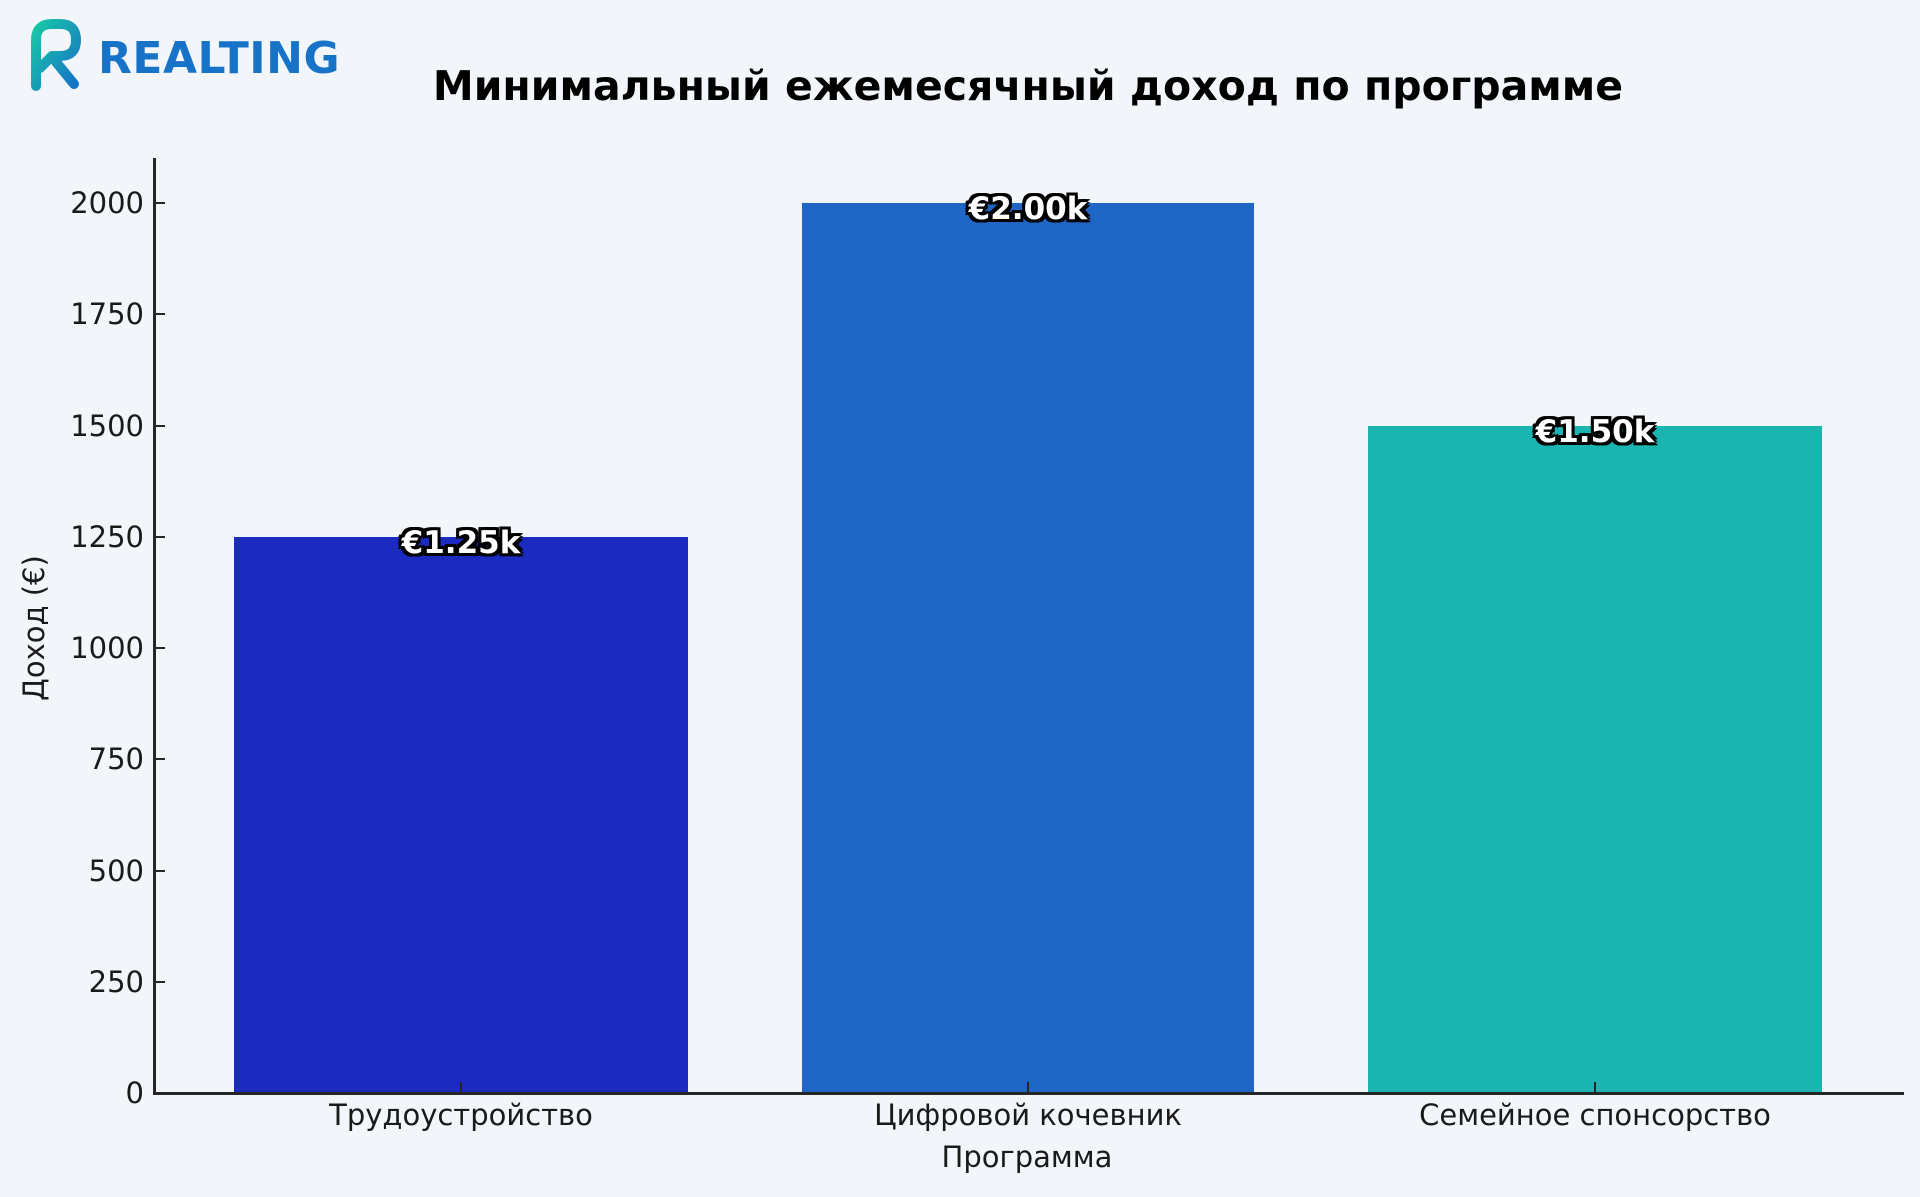  What do you see at coordinates (1595, 1115) in the screenshot?
I see `x-tick-label: Семейное спонсорство` at bounding box center [1595, 1115].